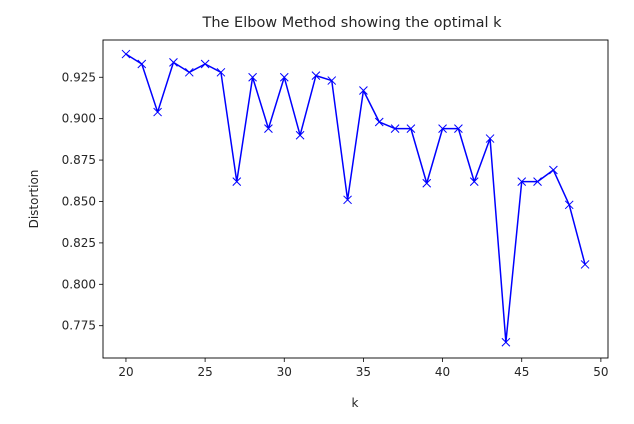  Describe the element at coordinates (79, 326) in the screenshot. I see `y-tick-label: 0.775` at that location.